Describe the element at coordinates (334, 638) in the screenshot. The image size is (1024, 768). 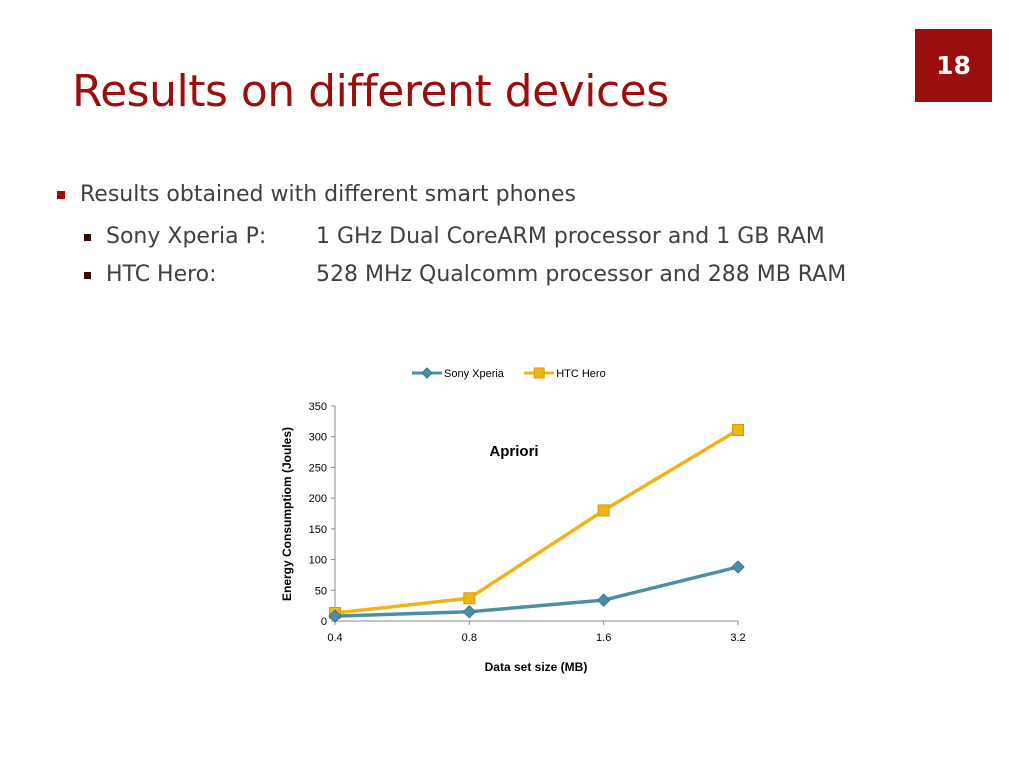
I see `x-tick-label: 0.4` at that location.